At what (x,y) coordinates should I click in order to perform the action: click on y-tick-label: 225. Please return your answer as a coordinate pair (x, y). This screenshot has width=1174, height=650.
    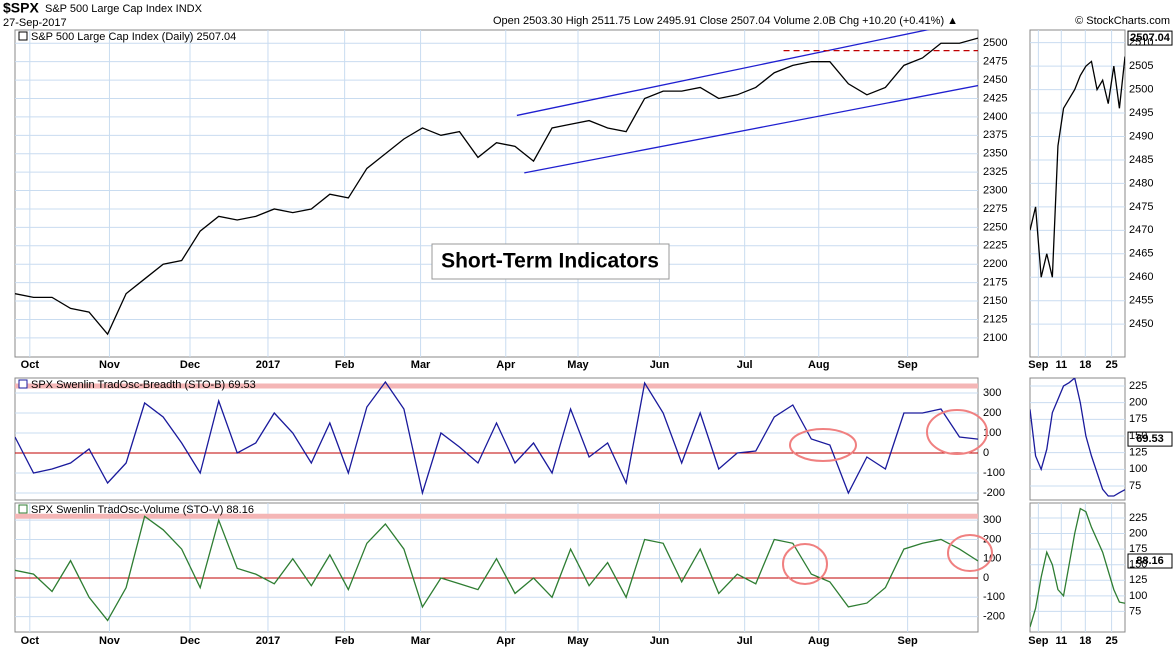
    Looking at the image, I should click on (1138, 386).